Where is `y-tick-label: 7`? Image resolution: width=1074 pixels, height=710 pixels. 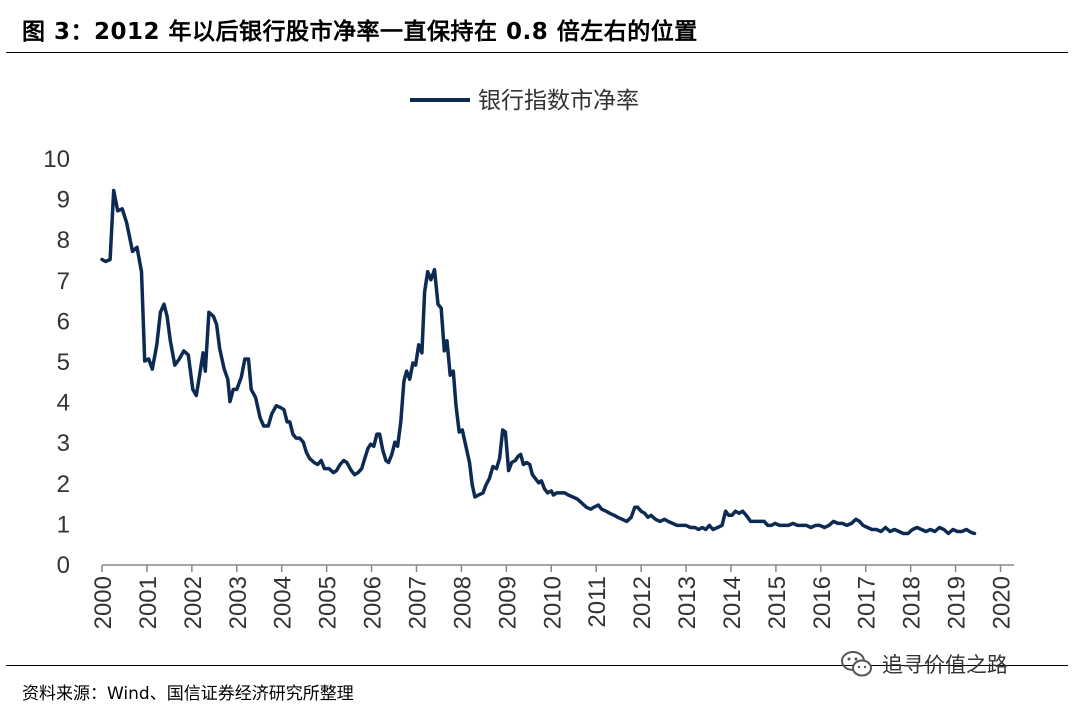 y-tick-label: 7 is located at coordinates (63, 281).